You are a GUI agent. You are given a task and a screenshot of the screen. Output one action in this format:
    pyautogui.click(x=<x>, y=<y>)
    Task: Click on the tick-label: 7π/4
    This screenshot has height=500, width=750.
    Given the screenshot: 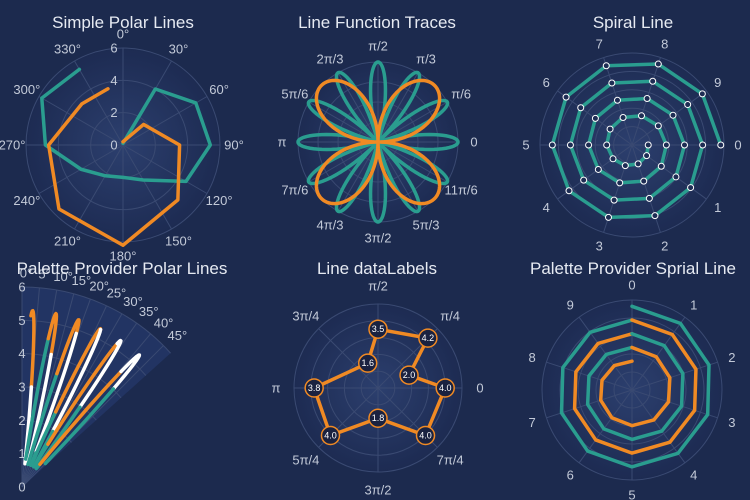 What is the action you would take?
    pyautogui.click(x=450, y=460)
    